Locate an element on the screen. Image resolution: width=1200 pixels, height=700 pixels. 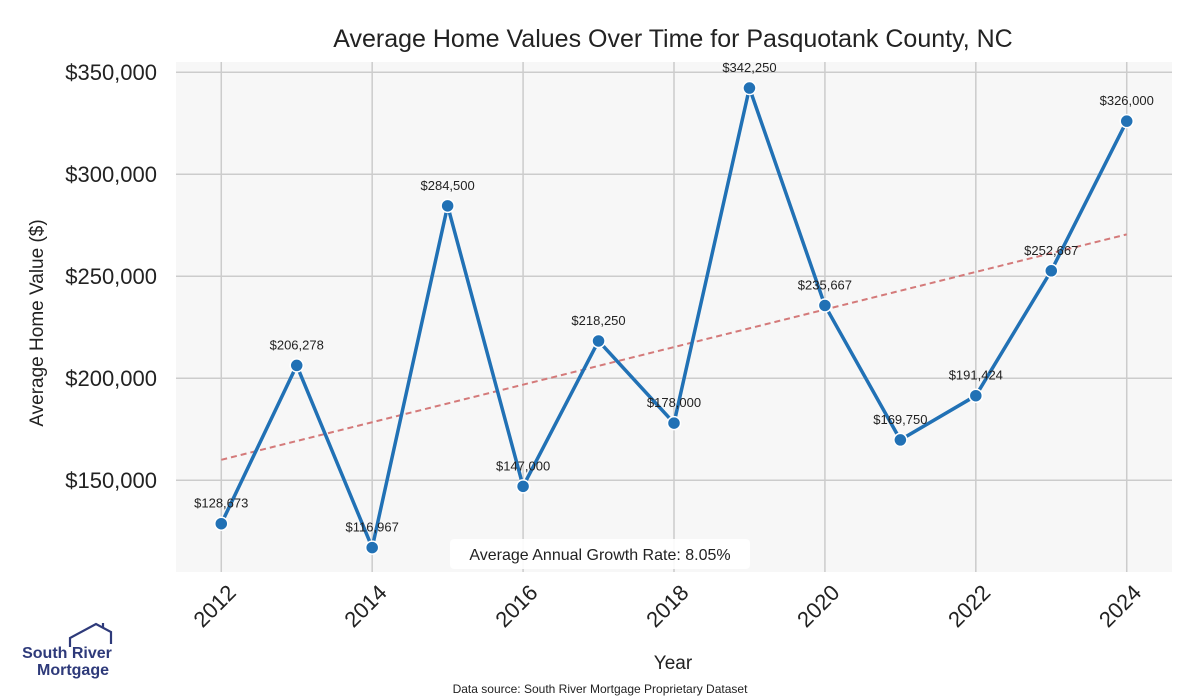
data-label: $326,000 is located at coordinates (1127, 100).